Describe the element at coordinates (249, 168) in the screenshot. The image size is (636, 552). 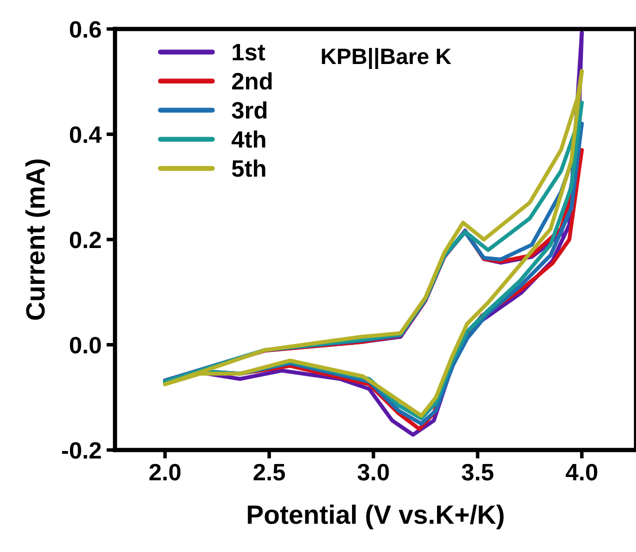
I see `legend-label: 5th` at that location.